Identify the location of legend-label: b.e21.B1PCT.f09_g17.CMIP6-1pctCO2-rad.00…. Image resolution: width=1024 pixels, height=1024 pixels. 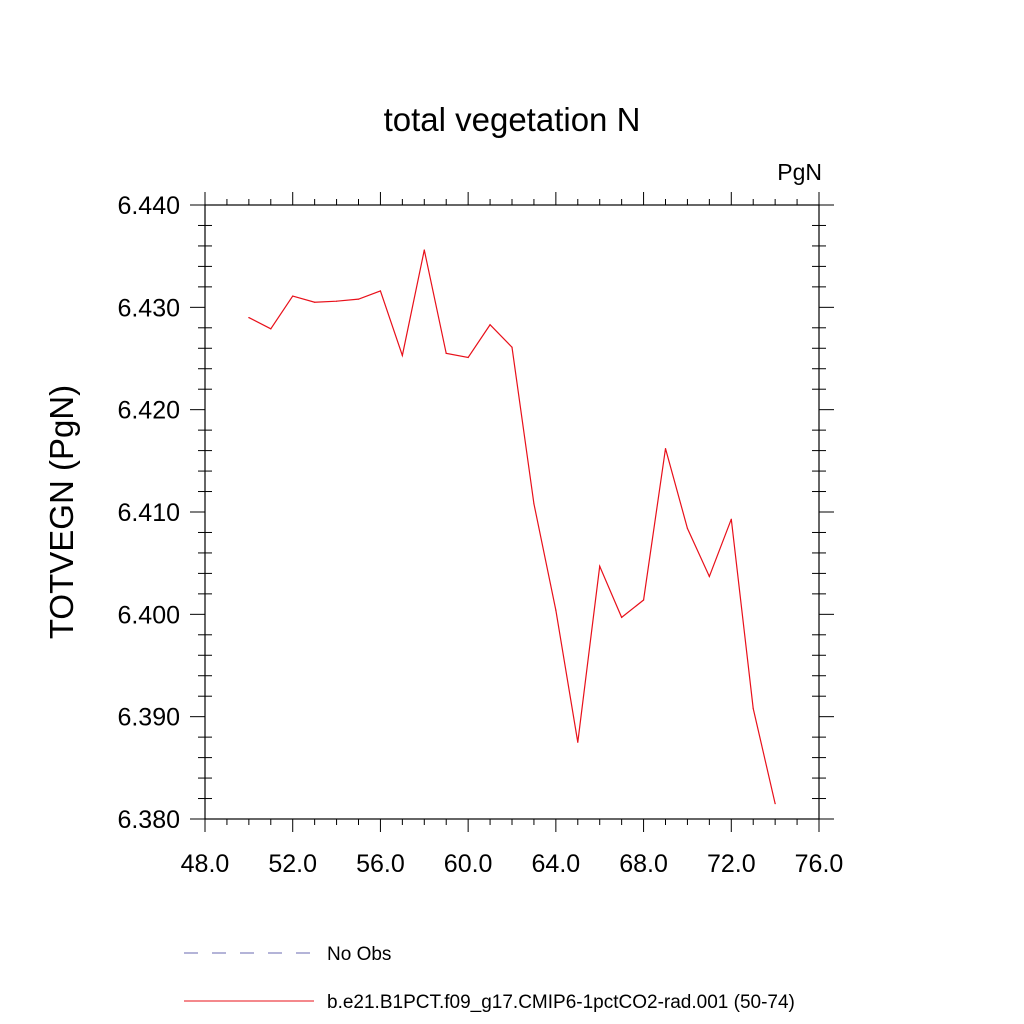
(561, 1002).